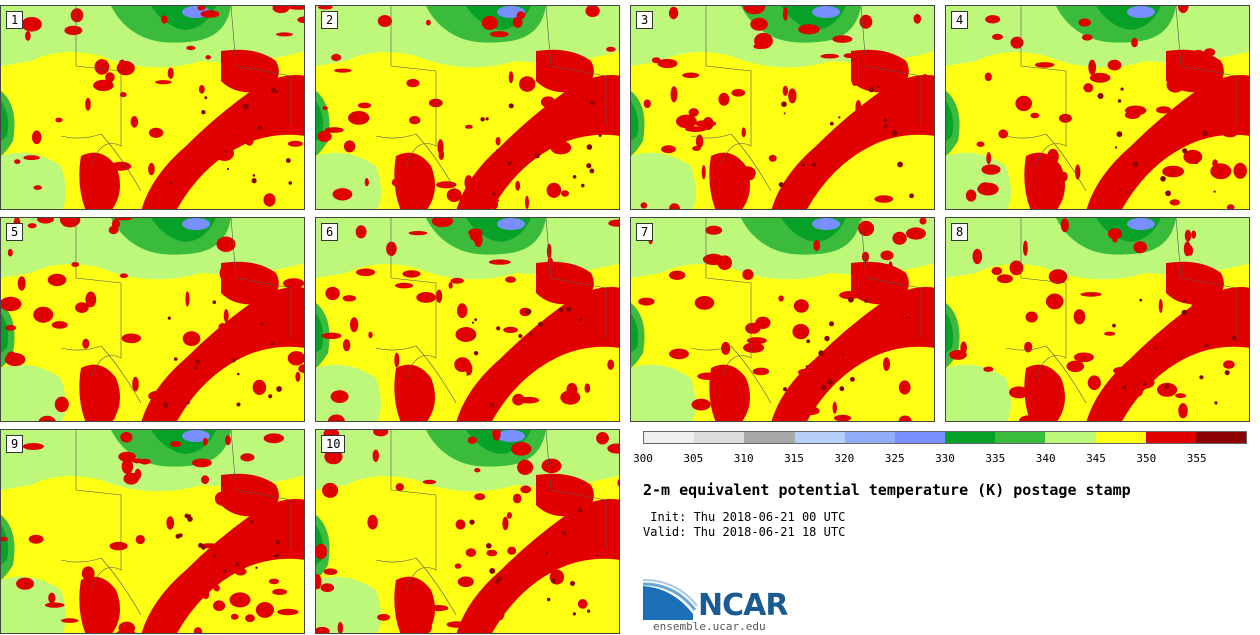 Image resolution: width=1260 pixels, height=635 pixels. I want to click on colorbar, so click(945, 437).